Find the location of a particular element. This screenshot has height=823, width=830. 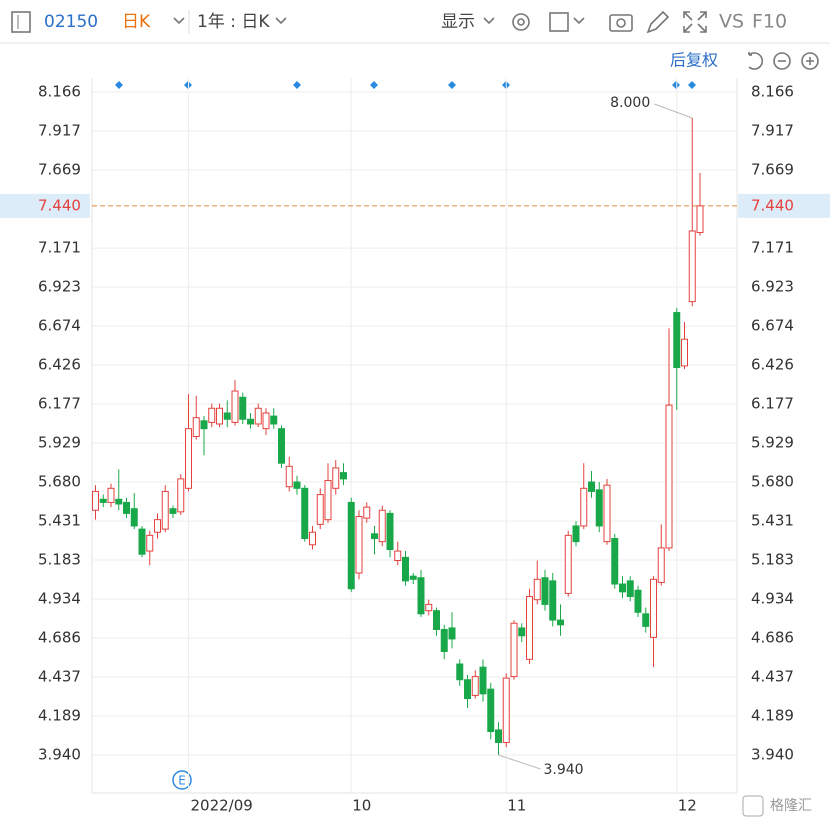

adjust-button: 后复权 is located at coordinates (694, 60).